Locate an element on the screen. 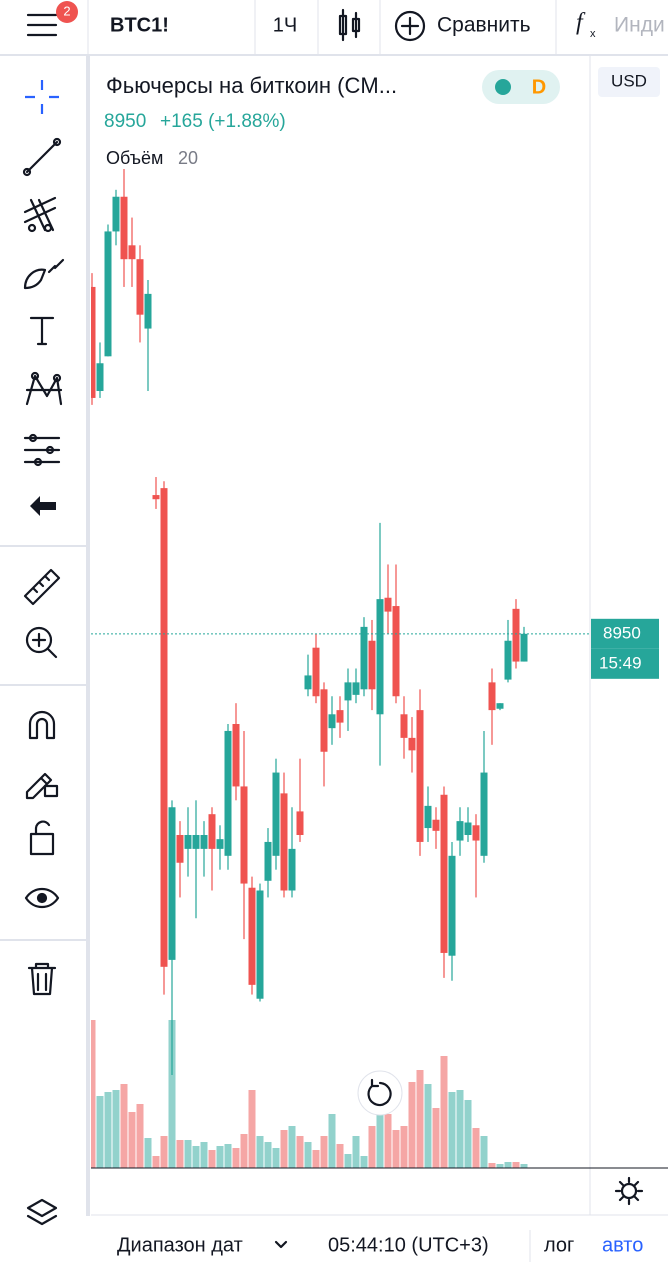  lock-tool is located at coordinates (42, 838).